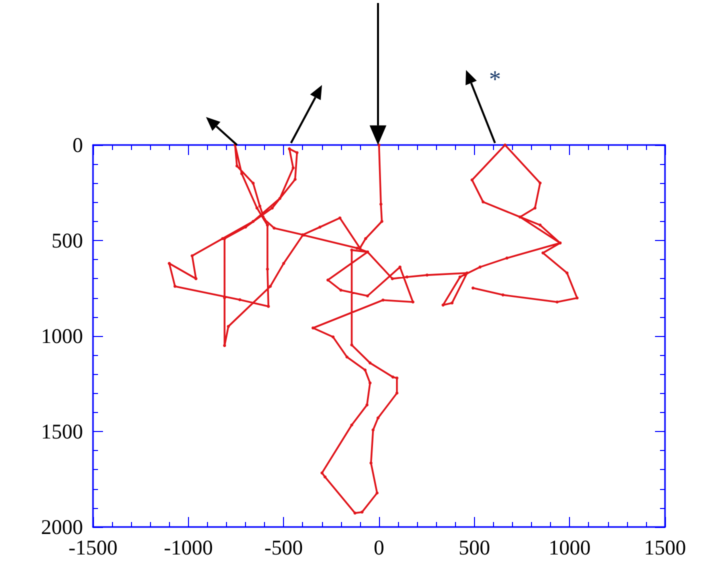  I want to click on y-tick-label: 1000, so click(62, 336).